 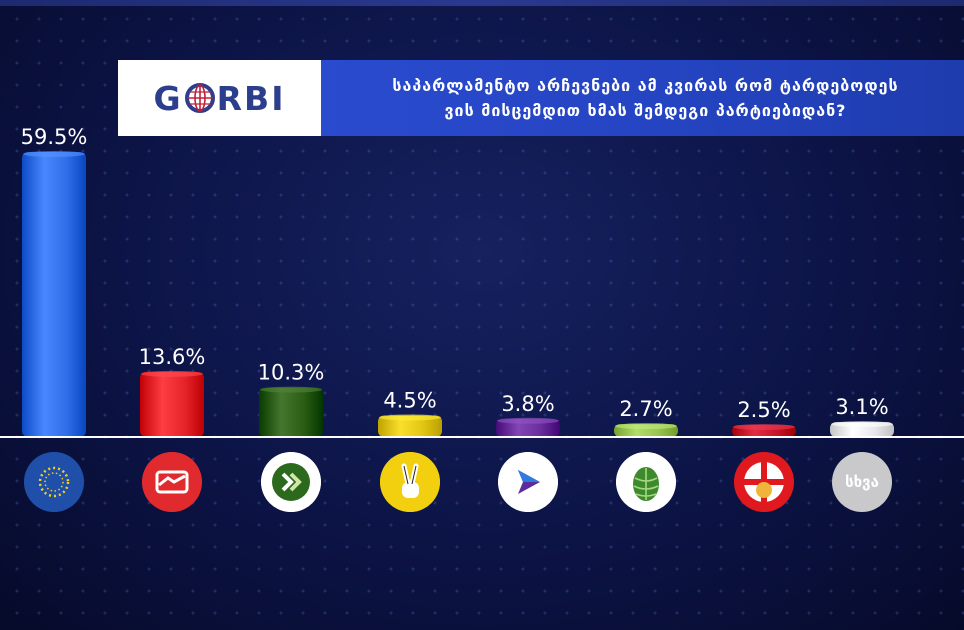 What do you see at coordinates (764, 482) in the screenshot?
I see `crossed-flag-icon` at bounding box center [764, 482].